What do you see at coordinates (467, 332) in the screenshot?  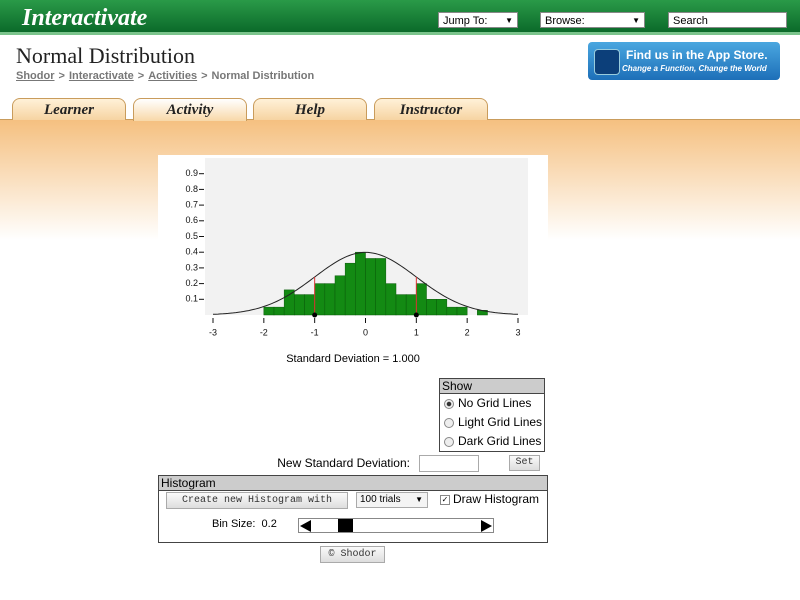 I see `x-tick-label: 2` at bounding box center [467, 332].